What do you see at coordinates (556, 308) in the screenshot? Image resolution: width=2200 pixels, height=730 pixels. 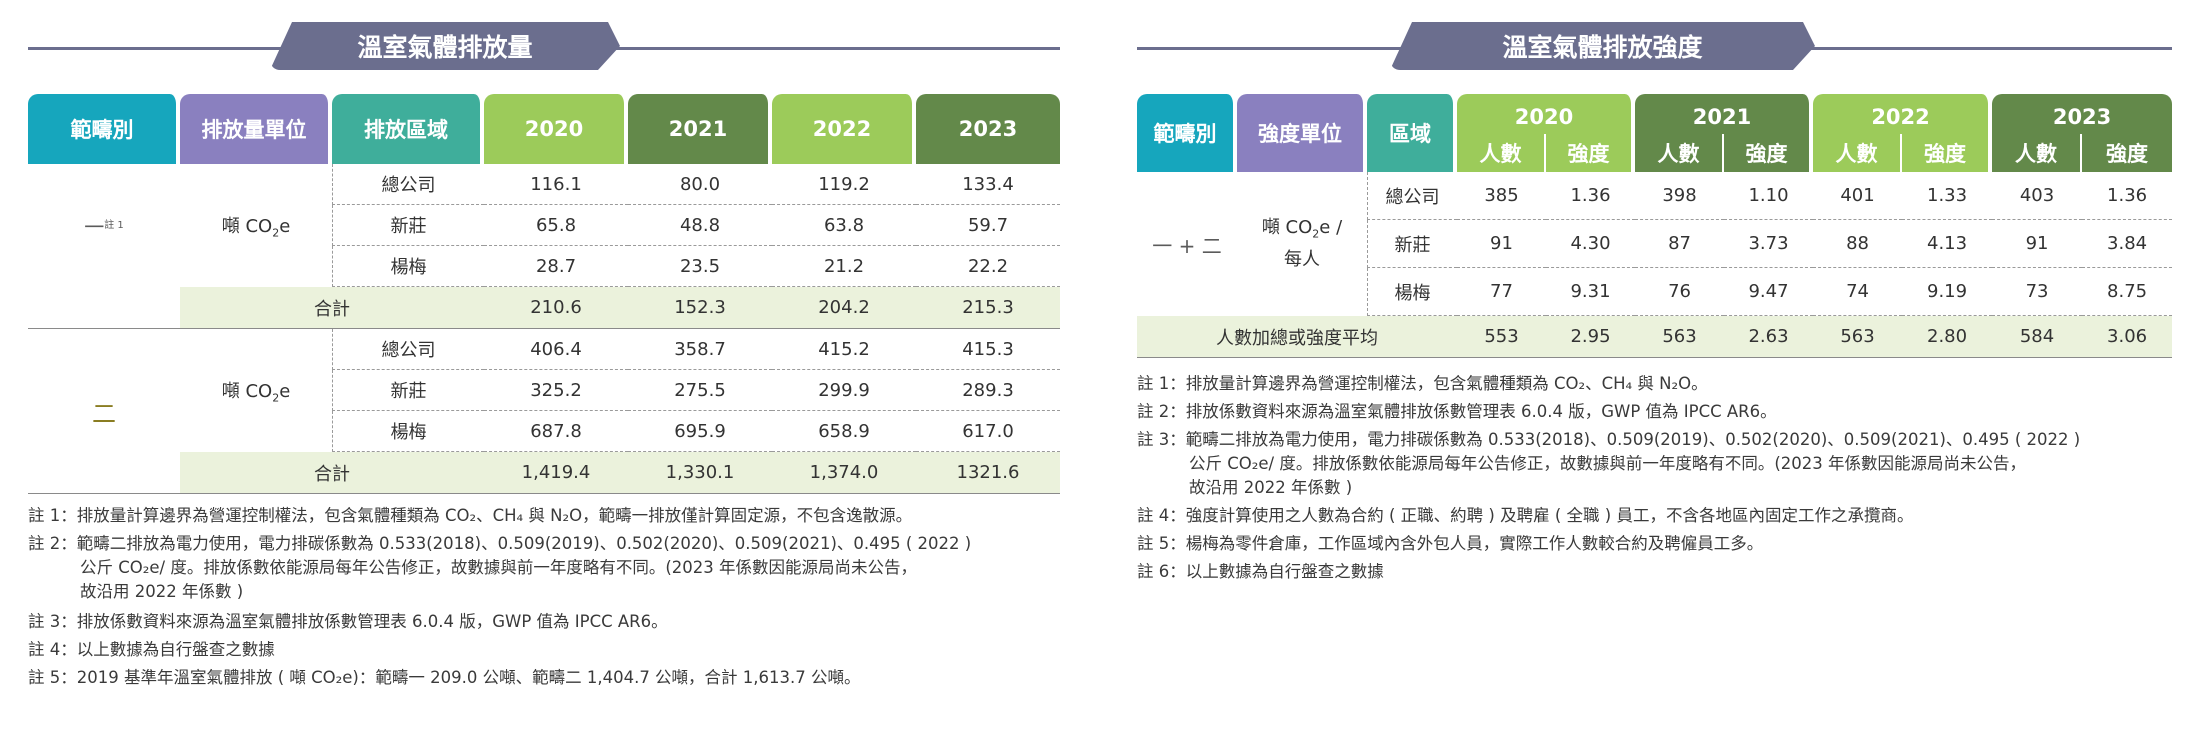 I see `total-value: 210.6` at bounding box center [556, 308].